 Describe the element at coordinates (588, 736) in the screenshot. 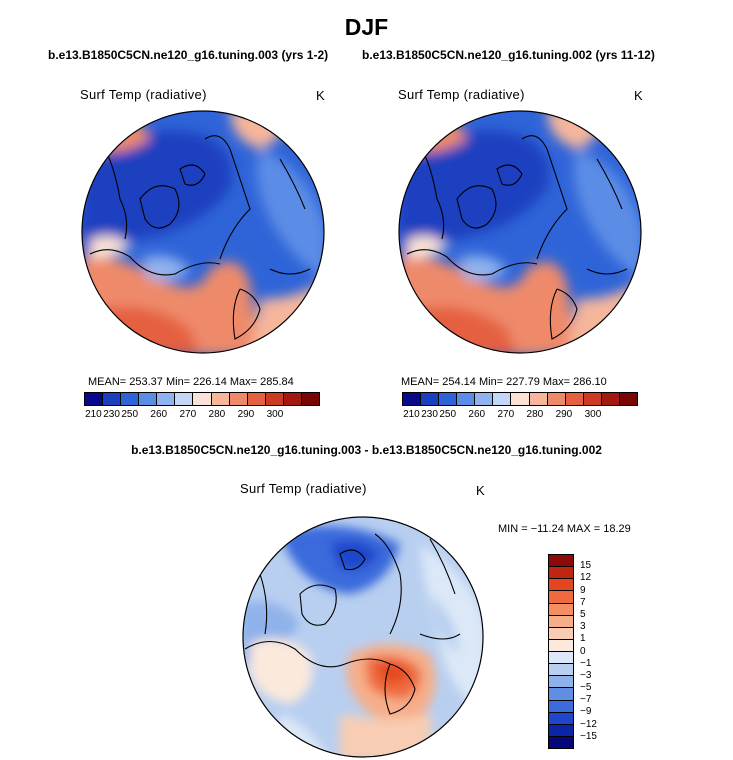

I see `colorbar-tick-label: −15` at that location.